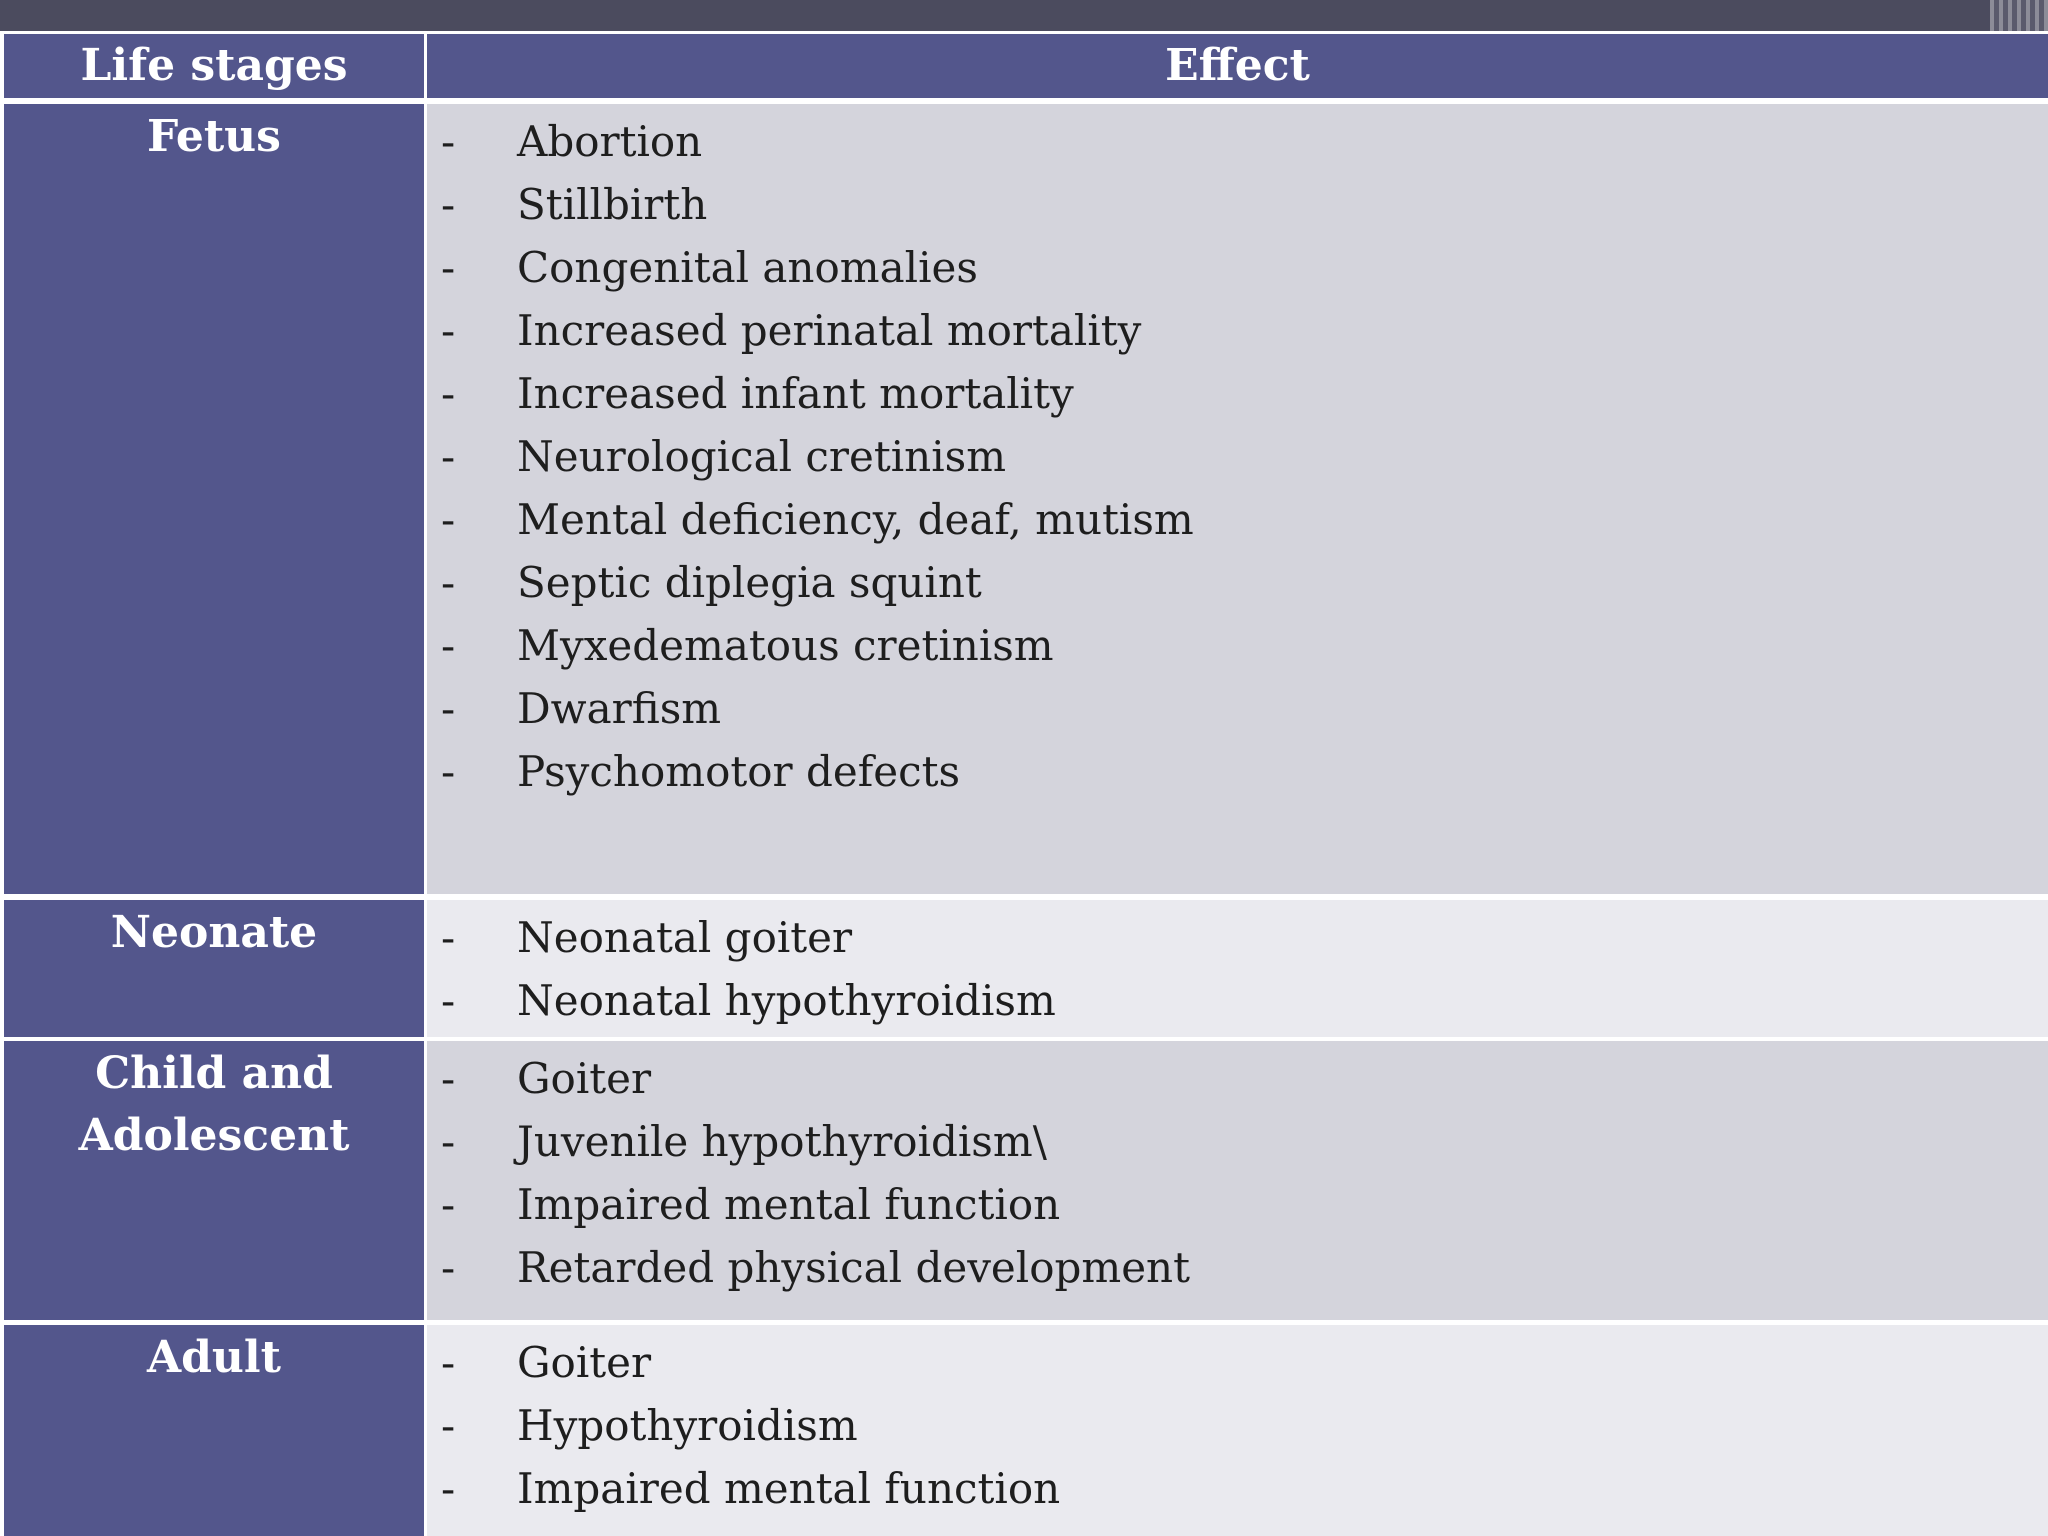  Describe the element at coordinates (855, 519) in the screenshot. I see `effect-text: Mental deficiency, deaf, mutism` at that location.